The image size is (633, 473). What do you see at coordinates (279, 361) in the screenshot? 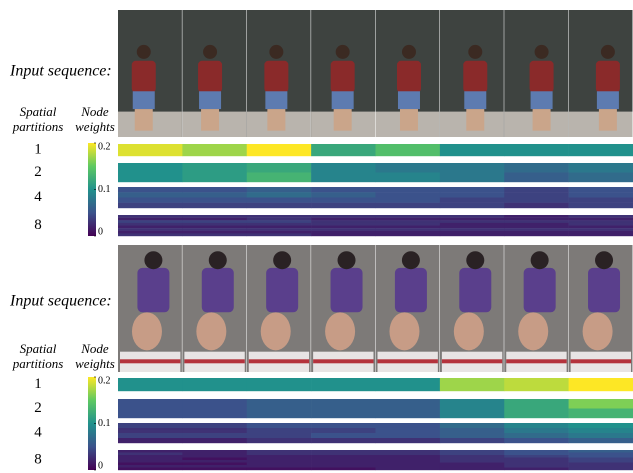
I see `stripe` at bounding box center [279, 361].